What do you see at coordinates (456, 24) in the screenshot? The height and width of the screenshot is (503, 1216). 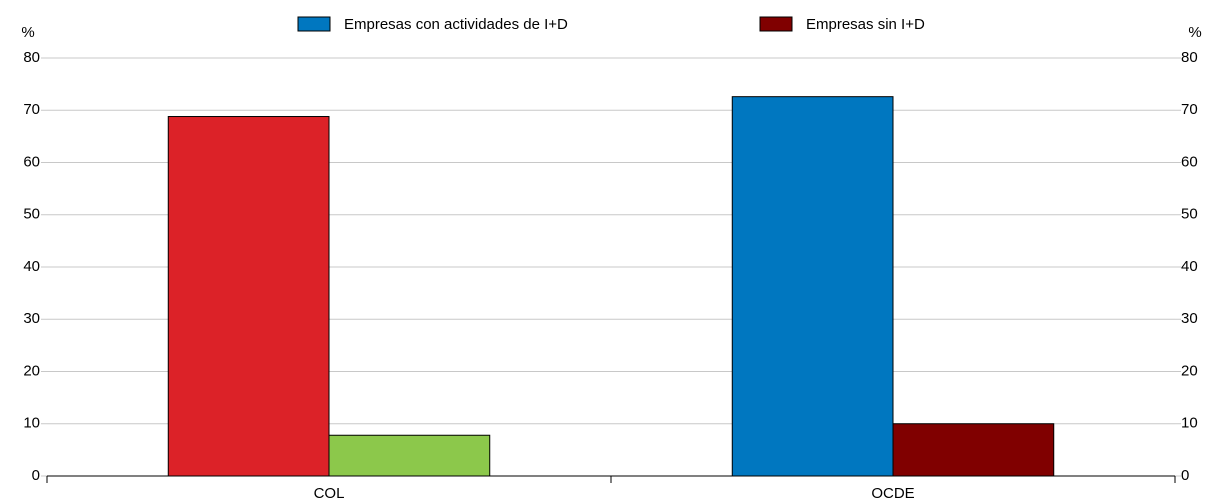 I see `legend-label: Empresas con actividades de I+D` at bounding box center [456, 24].